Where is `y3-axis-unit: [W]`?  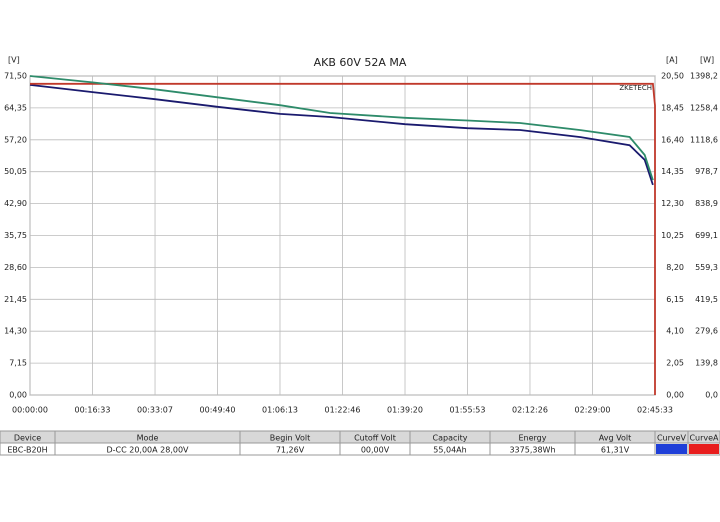
y3-axis-unit: [W] is located at coordinates (707, 60).